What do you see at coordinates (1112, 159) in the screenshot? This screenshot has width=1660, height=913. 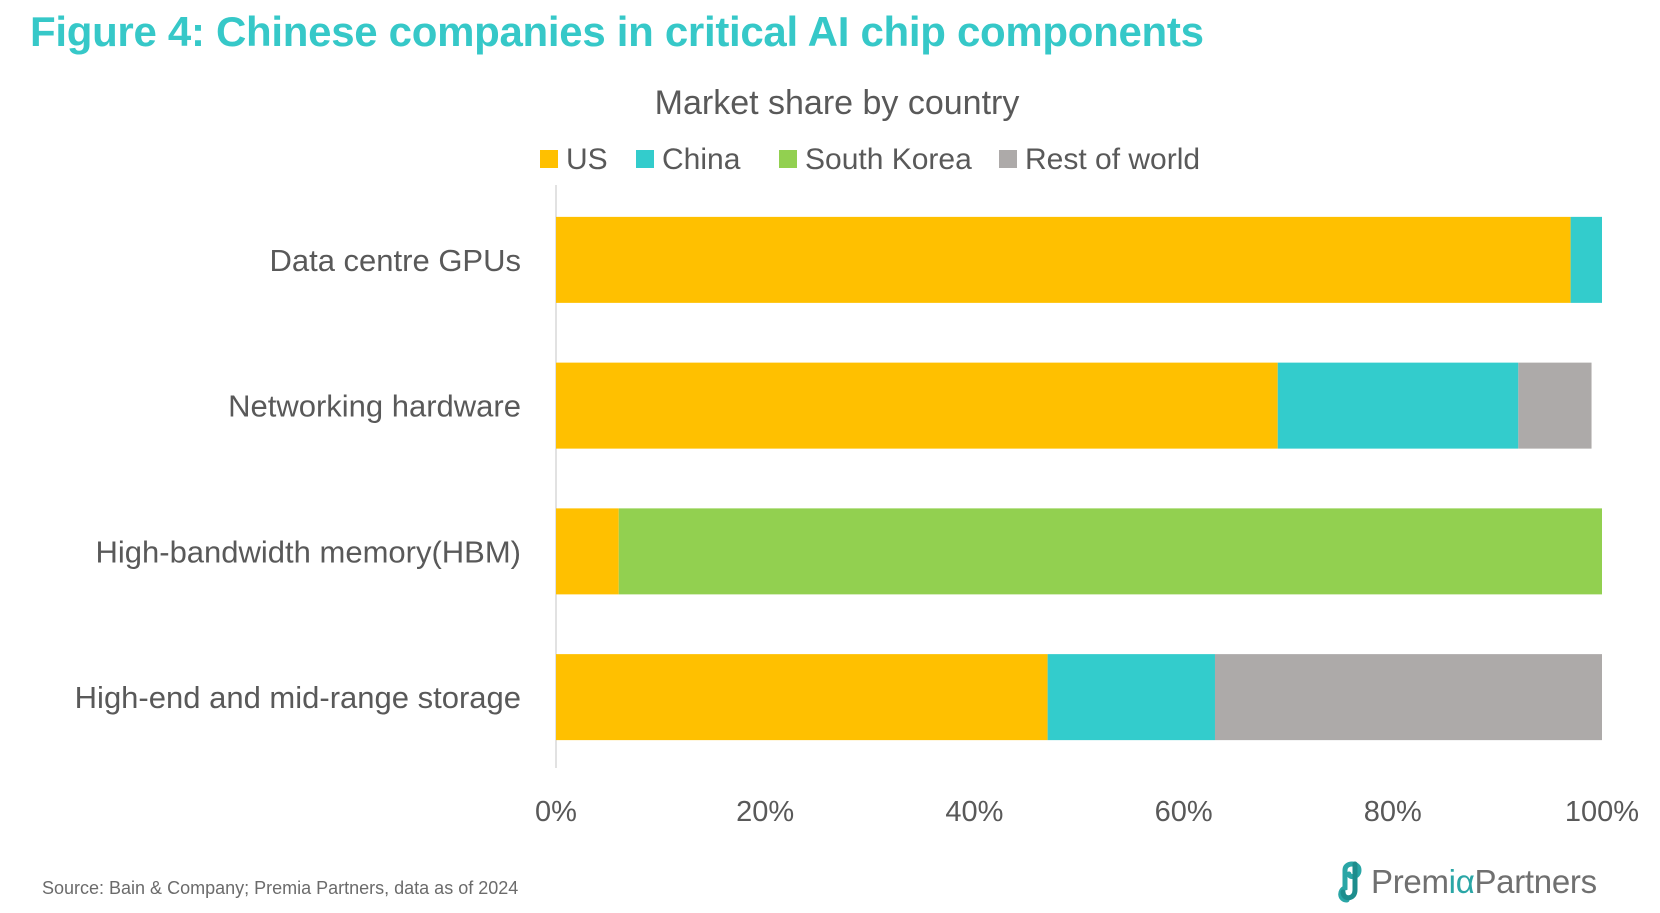 I see `legend-label: Rest of world` at bounding box center [1112, 159].